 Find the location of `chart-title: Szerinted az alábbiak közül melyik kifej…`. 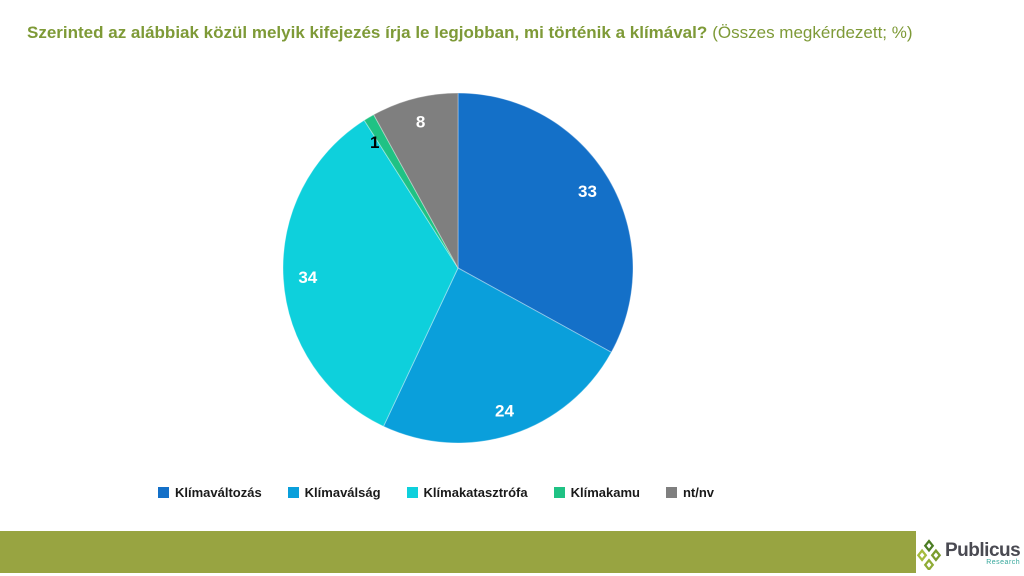

chart-title: Szerinted az alábbiak közül melyik kifej… is located at coordinates (512, 32).